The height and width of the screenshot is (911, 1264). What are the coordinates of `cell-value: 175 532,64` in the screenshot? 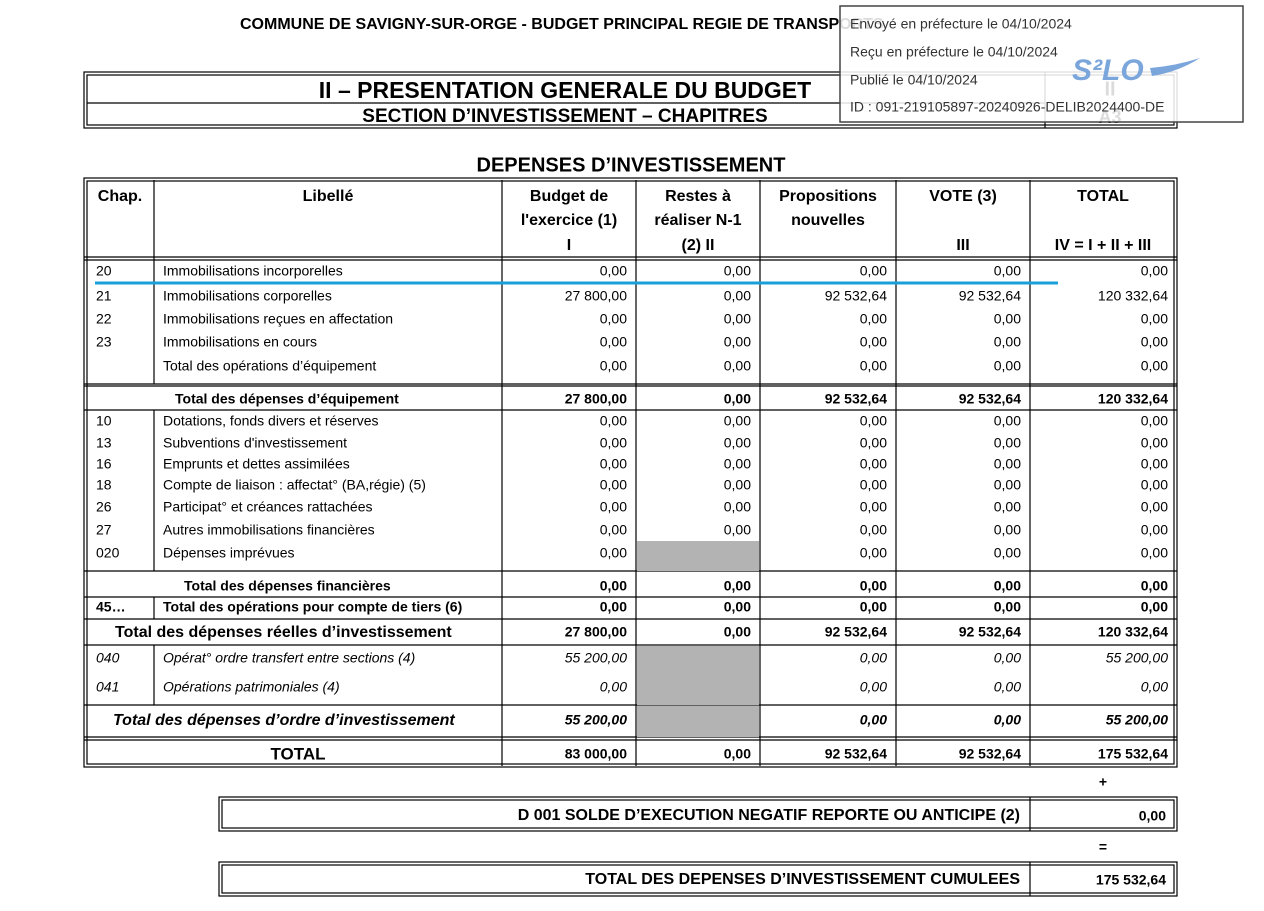 It's located at (1133, 754).